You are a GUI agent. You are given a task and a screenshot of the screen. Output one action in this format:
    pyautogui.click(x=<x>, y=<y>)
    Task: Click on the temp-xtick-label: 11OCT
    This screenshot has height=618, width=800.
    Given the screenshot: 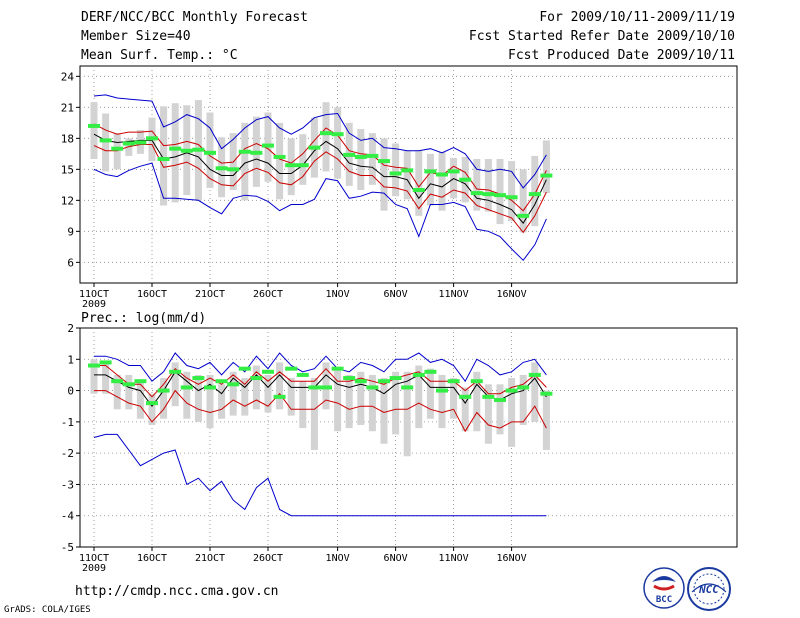 What is the action you would take?
    pyautogui.click(x=94, y=294)
    